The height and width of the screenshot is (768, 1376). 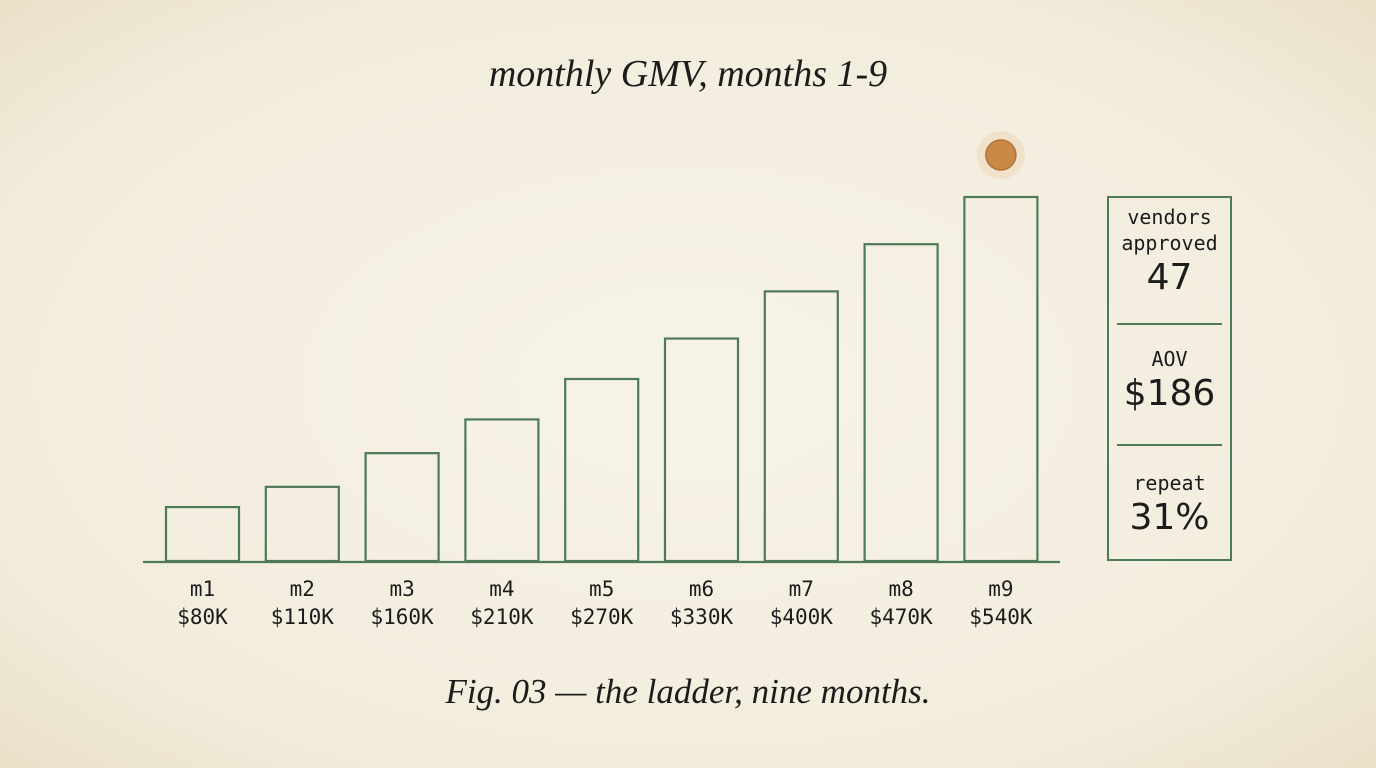 I want to click on category-label: m2, so click(x=302, y=589).